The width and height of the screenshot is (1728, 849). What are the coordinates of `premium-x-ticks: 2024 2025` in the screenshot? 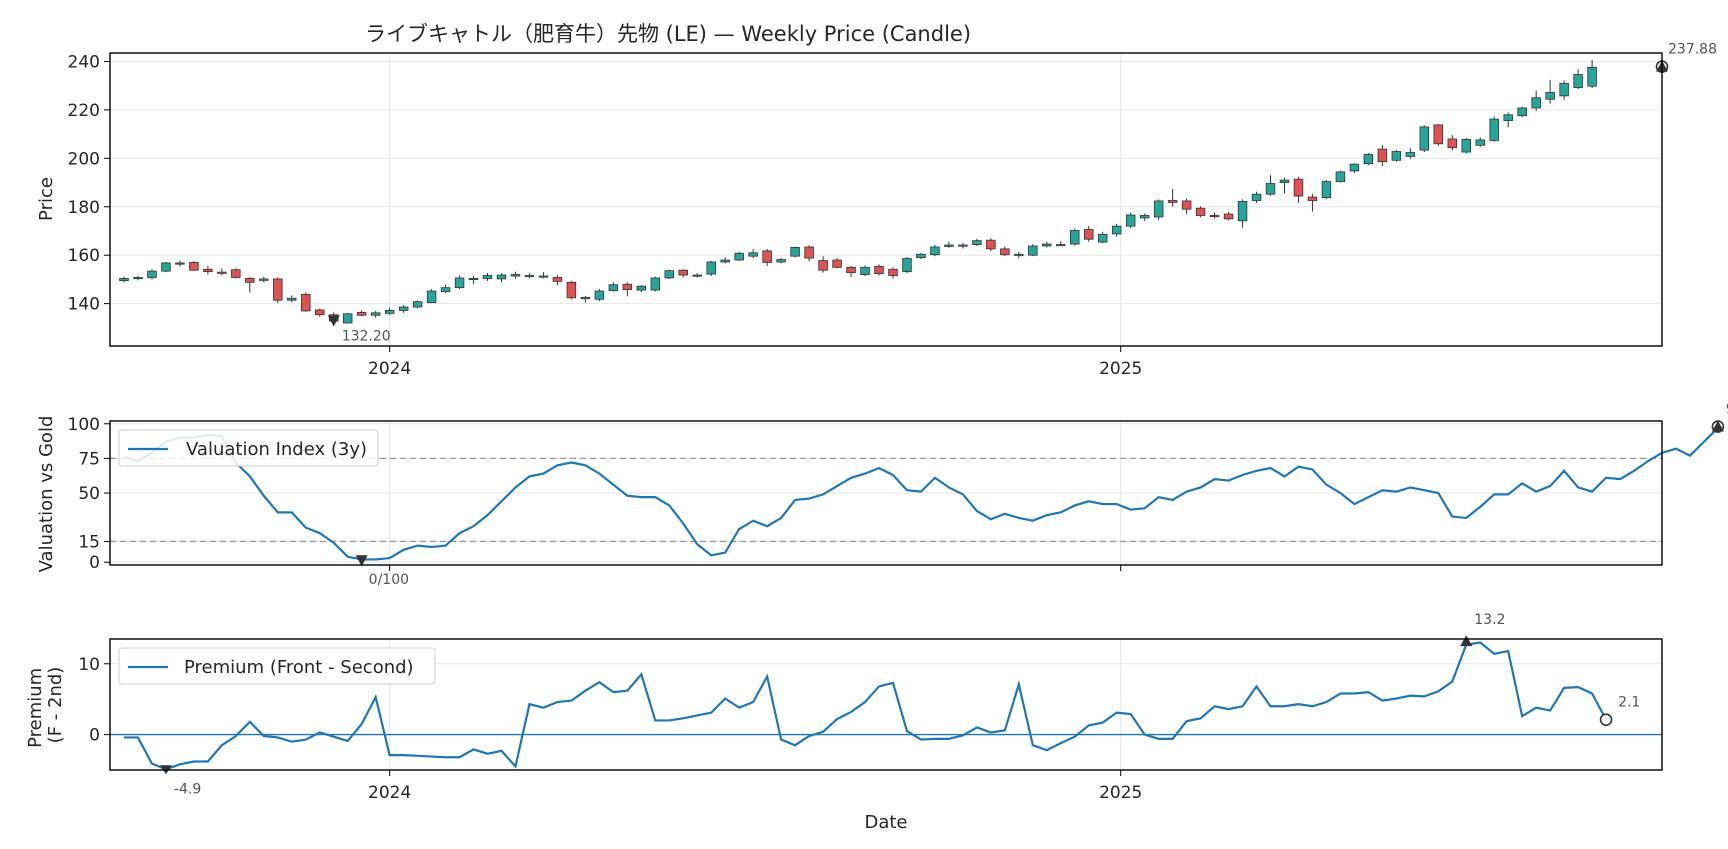 It's located at (755, 786).